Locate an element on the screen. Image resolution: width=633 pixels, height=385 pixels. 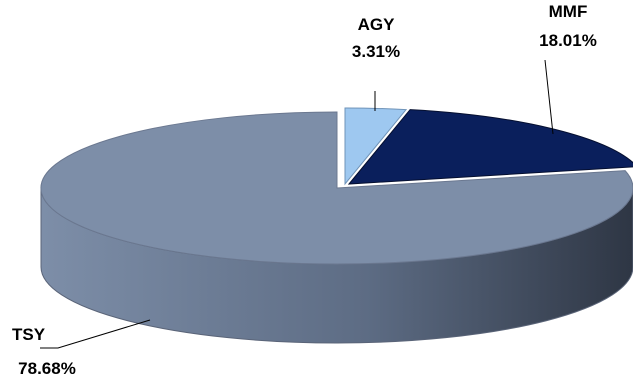
label-mmf: MMF is located at coordinates (568, 11).